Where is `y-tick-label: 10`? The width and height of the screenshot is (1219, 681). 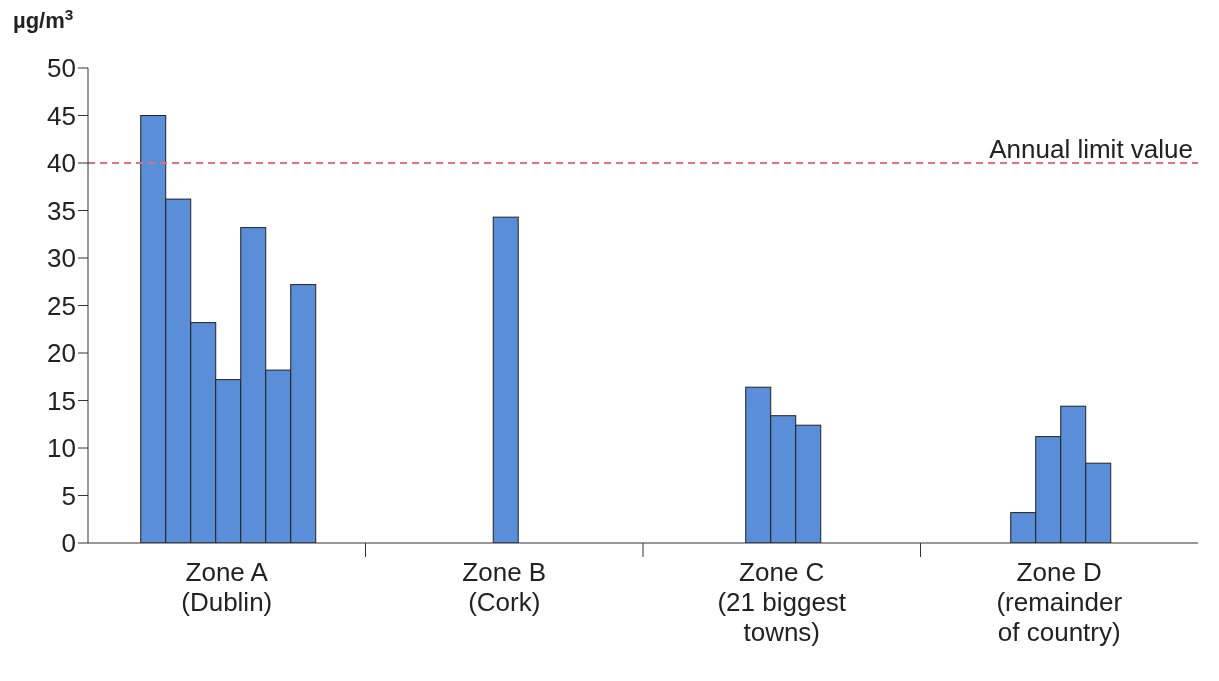 y-tick-label: 10 is located at coordinates (61, 448).